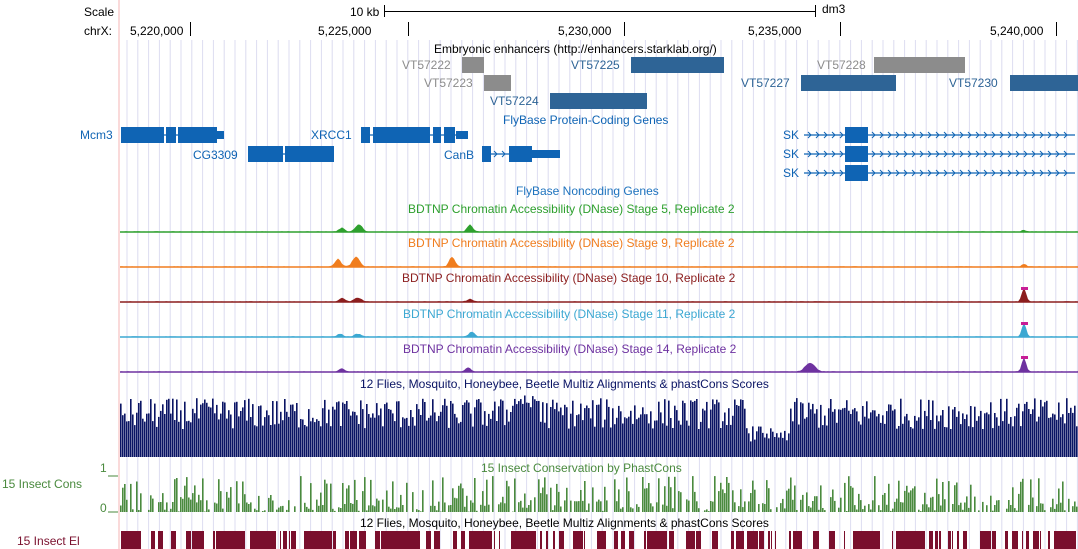  I want to click on phastcons-side-label: 15 Insect Cons, so click(42, 484).